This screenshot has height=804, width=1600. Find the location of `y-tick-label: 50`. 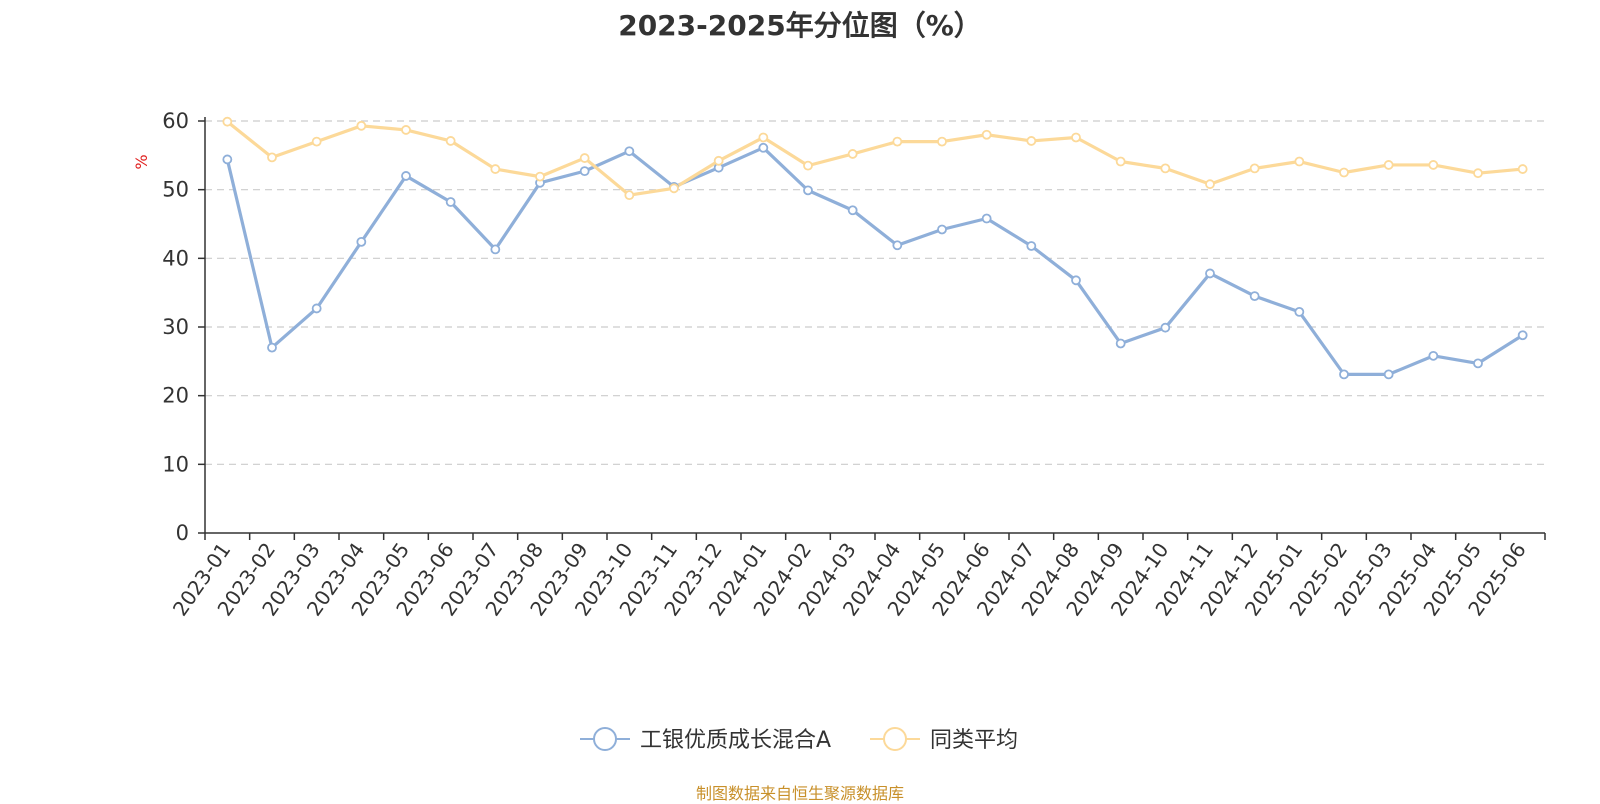

y-tick-label: 50 is located at coordinates (175, 190).